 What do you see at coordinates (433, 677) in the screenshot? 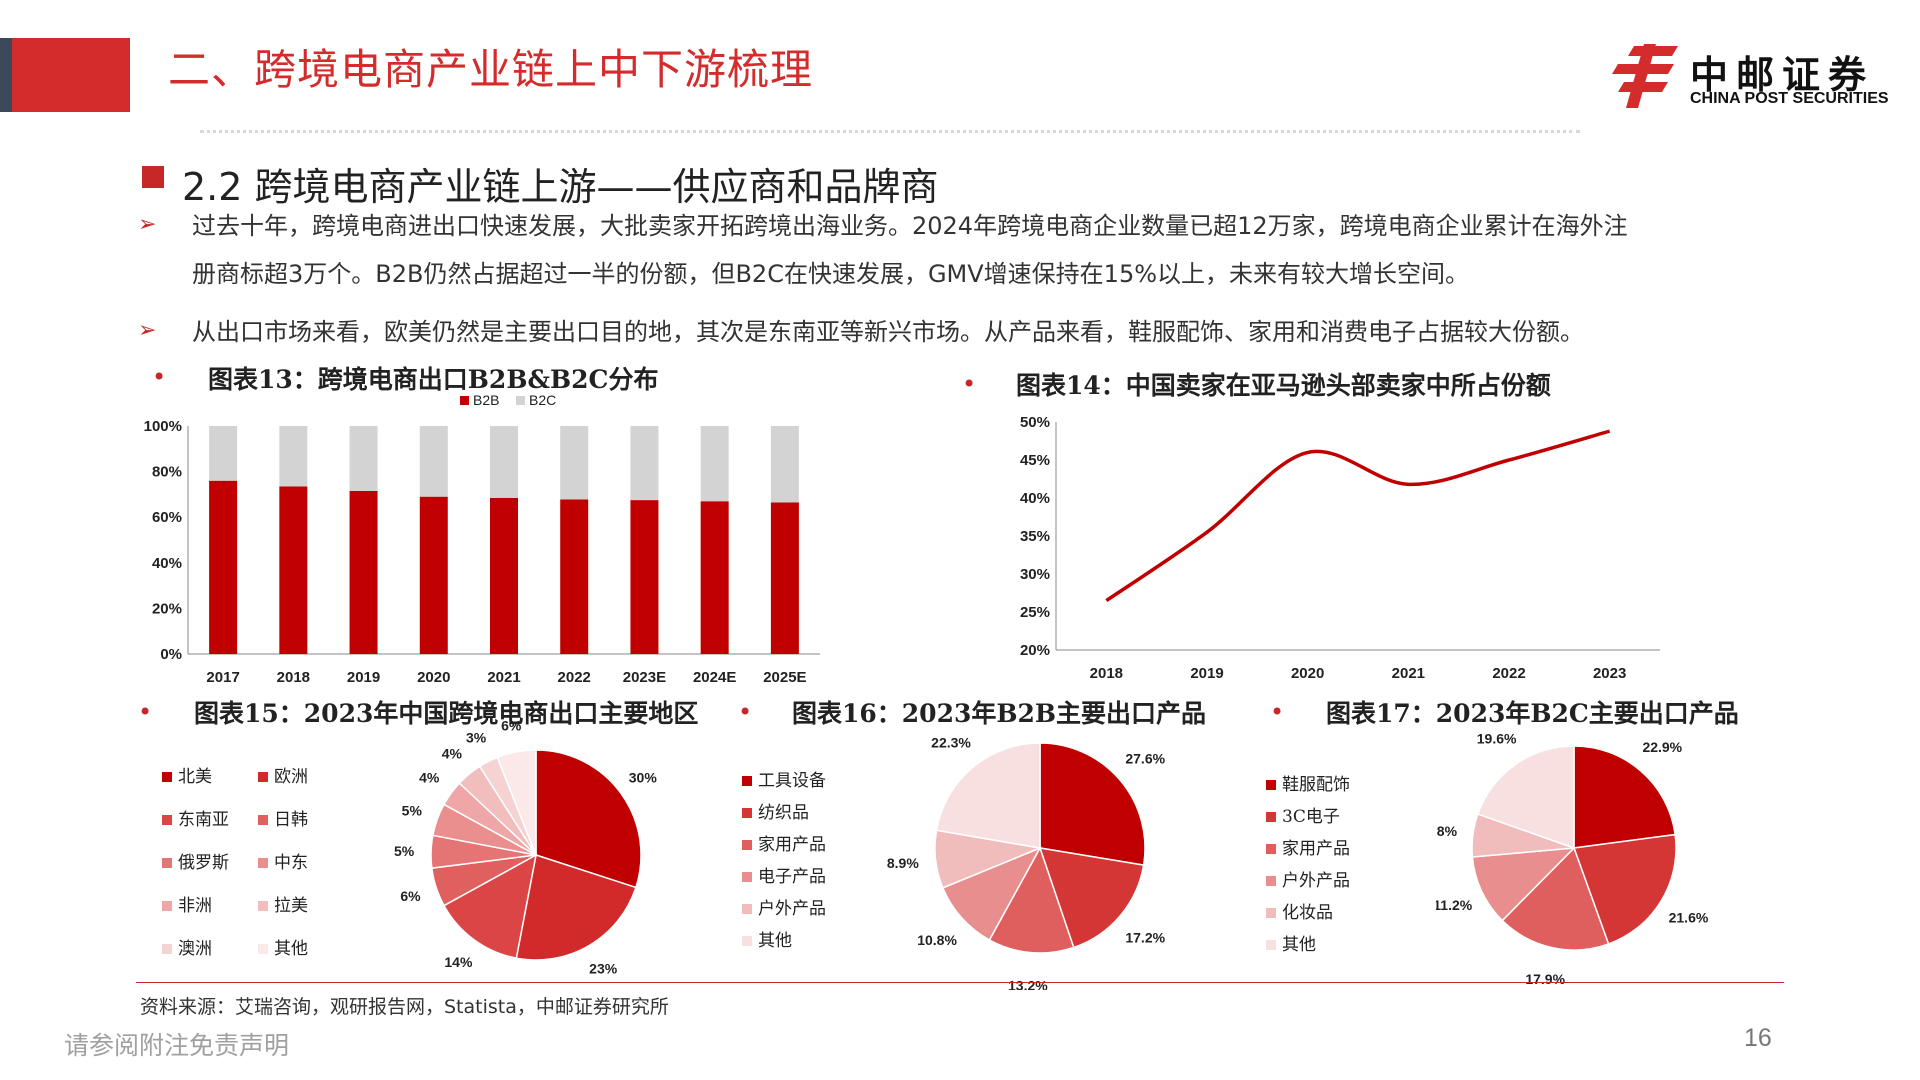
I see `x-tick-label: 2020` at bounding box center [433, 677].